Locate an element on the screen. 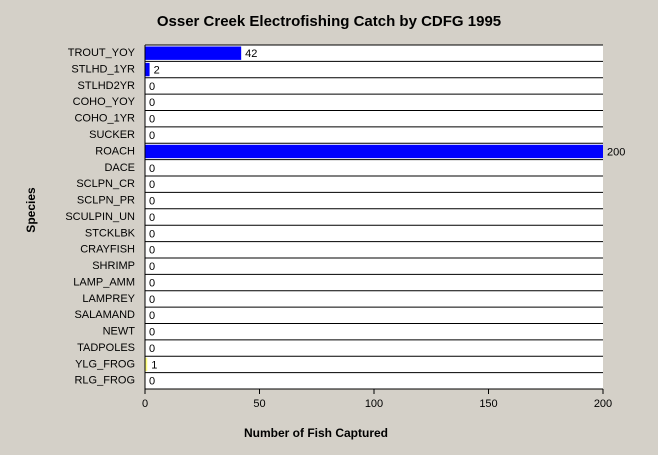 The width and height of the screenshot is (658, 455). y-tick-label: SCLPN_CR is located at coordinates (105, 184).